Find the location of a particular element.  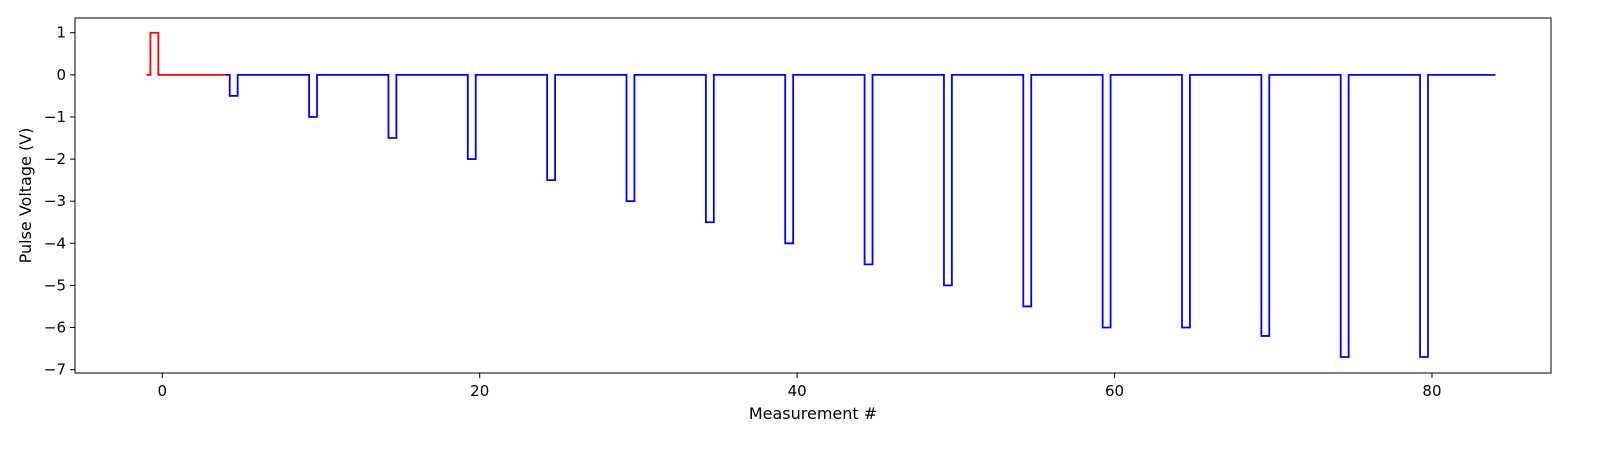

y-tick-label: −6 is located at coordinates (55, 328).